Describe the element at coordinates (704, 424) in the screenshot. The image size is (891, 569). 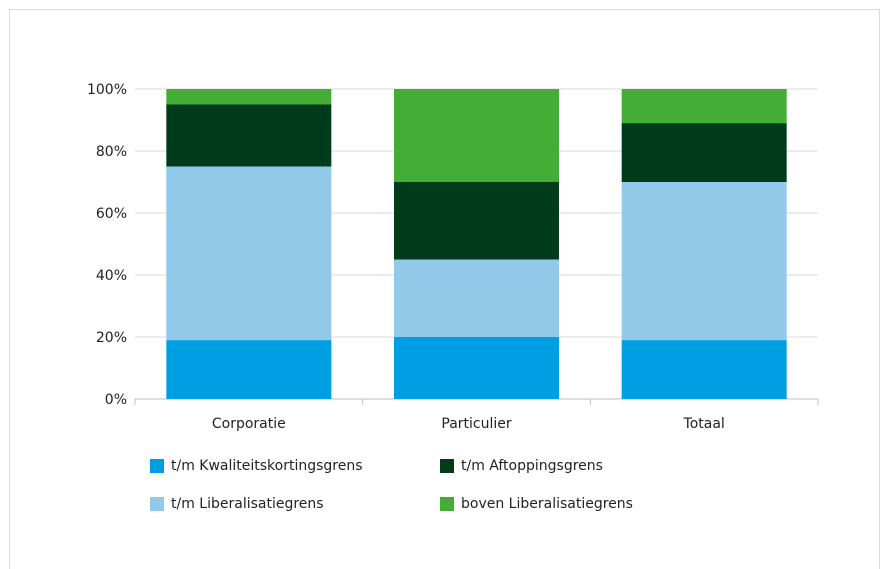
I see `x-category-label: Totaal` at that location.